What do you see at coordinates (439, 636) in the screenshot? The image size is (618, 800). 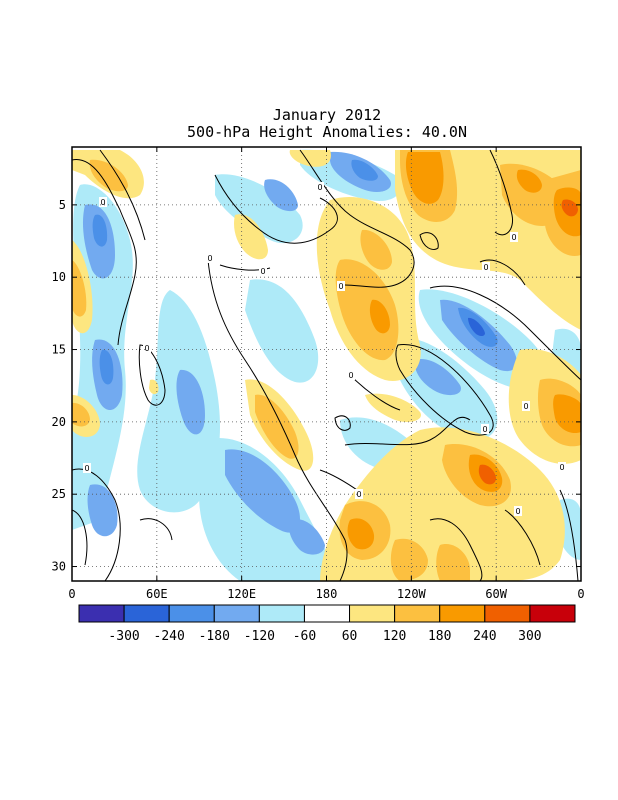 I see `colorbar-label: 180` at bounding box center [439, 636].